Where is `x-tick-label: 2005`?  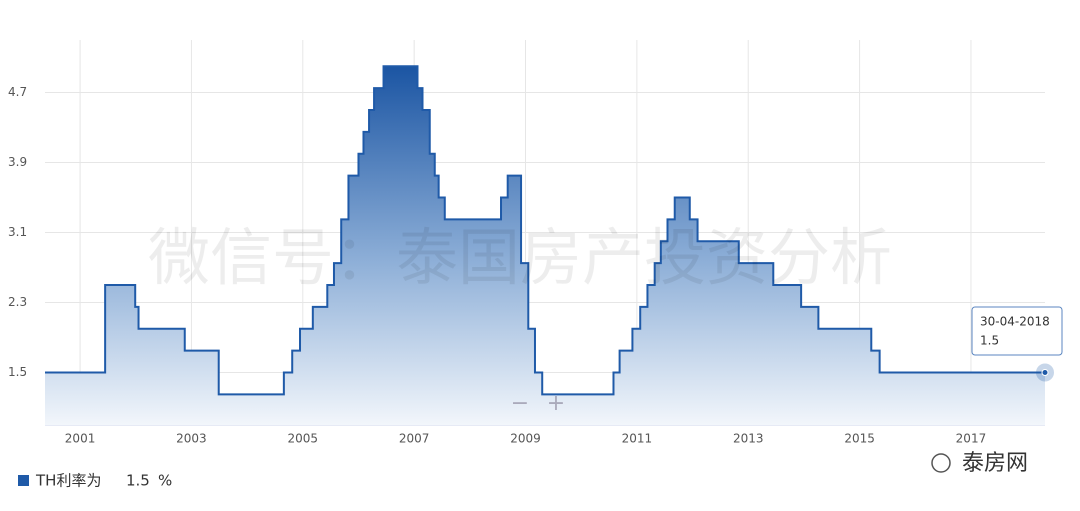
x-tick-label: 2005 is located at coordinates (303, 439).